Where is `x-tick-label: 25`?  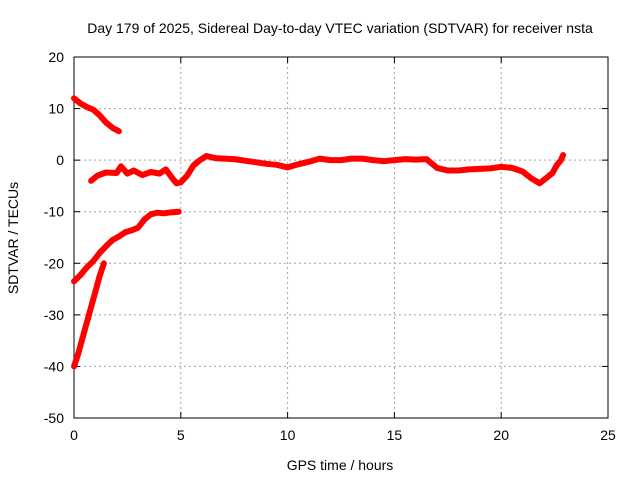 x-tick-label: 25 is located at coordinates (608, 435).